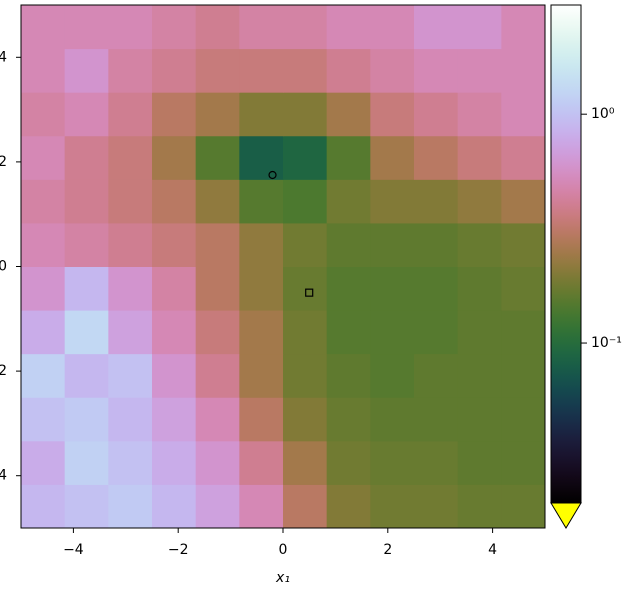 The width and height of the screenshot is (640, 589). I want to click on x-tick-label: 0, so click(283, 550).